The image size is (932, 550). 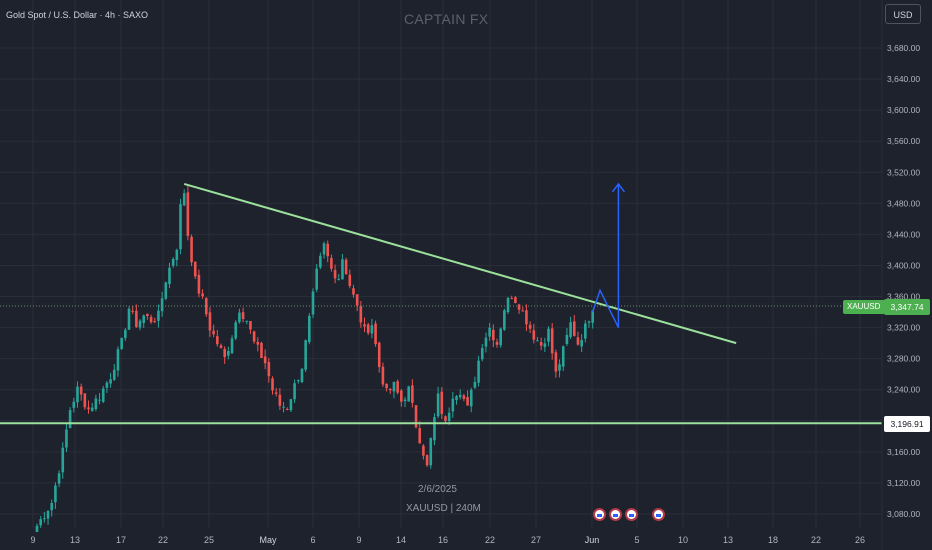 What do you see at coordinates (443, 540) in the screenshot?
I see `time-tick-label: 16` at bounding box center [443, 540].